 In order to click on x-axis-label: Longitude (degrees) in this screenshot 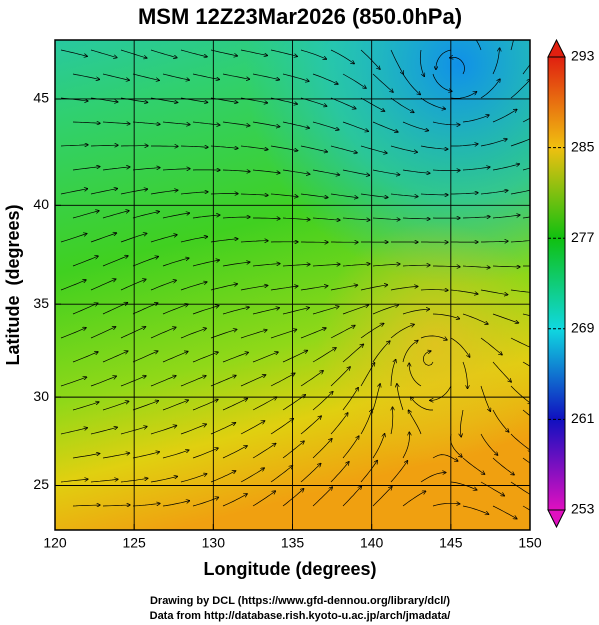, I will do `click(289, 569)`.